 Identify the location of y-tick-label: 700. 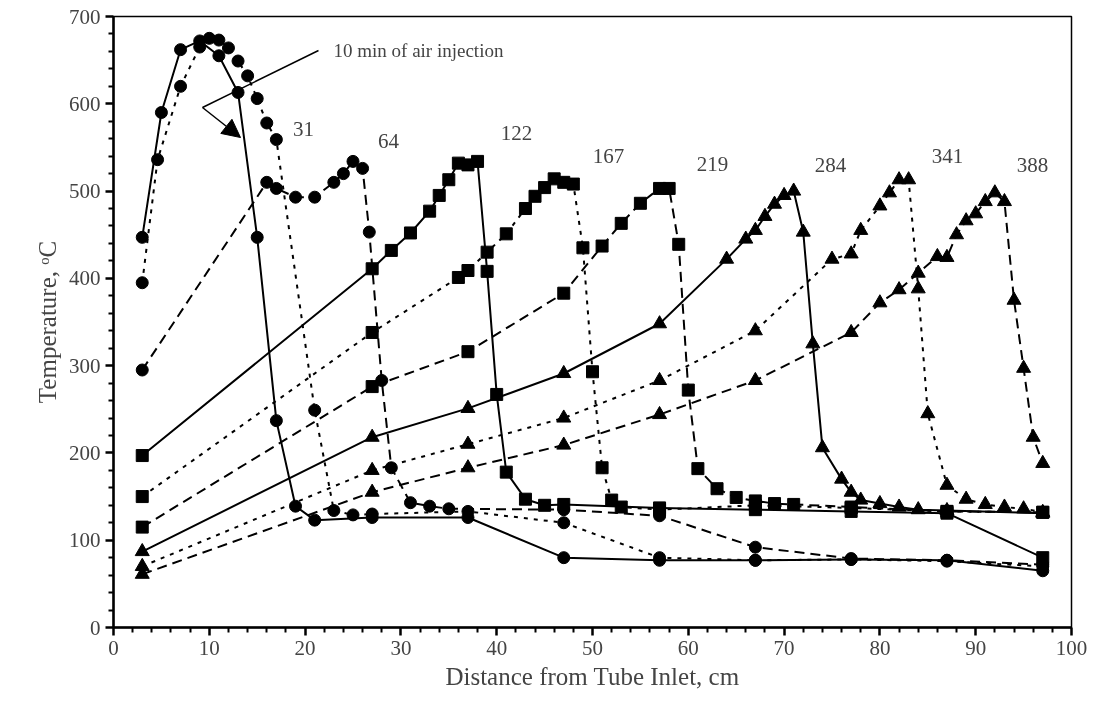
(85, 16).